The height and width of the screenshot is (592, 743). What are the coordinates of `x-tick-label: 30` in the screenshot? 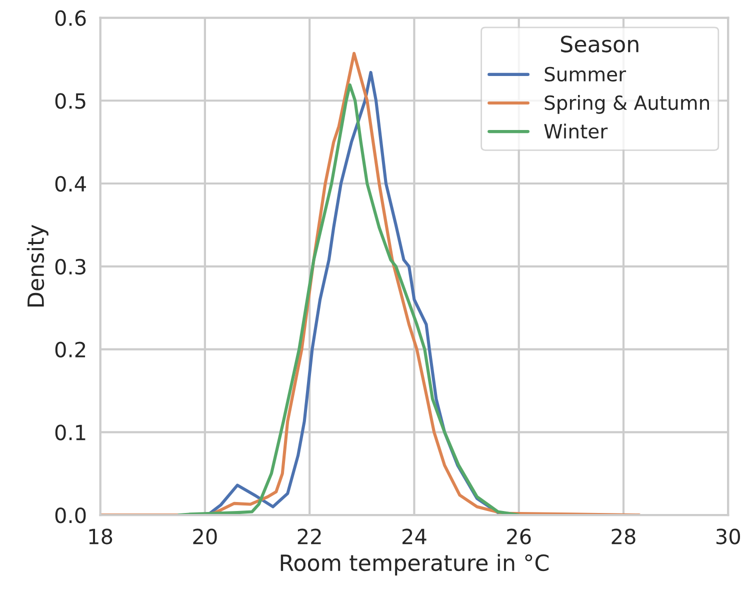 It's located at (728, 536).